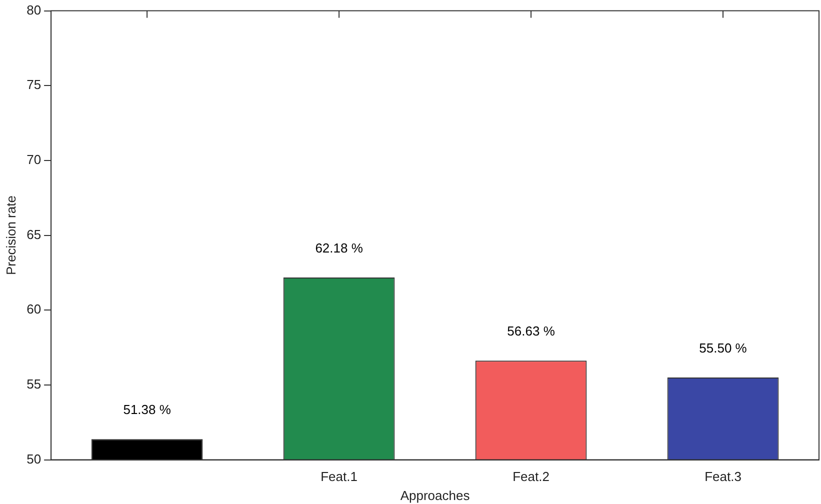 This screenshot has height=504, width=821. I want to click on x-tick-label: Feat.3, so click(723, 476).